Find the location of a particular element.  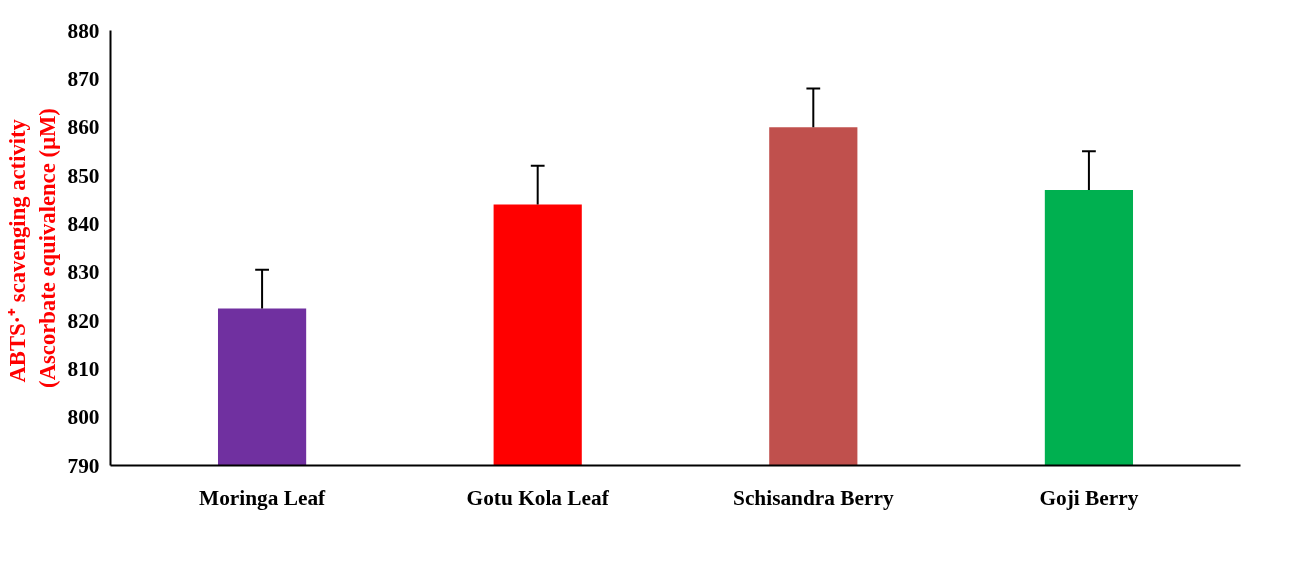

y-tick-label: 810 is located at coordinates (83, 368).